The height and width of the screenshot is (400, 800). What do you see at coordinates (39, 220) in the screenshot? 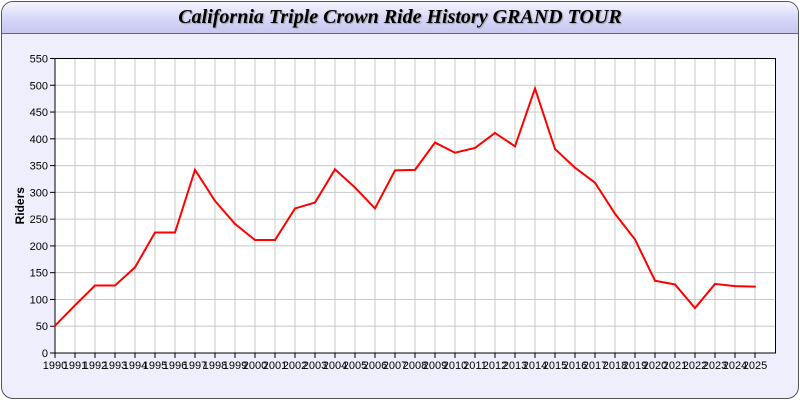
I see `y-tick-label: 250` at bounding box center [39, 220].